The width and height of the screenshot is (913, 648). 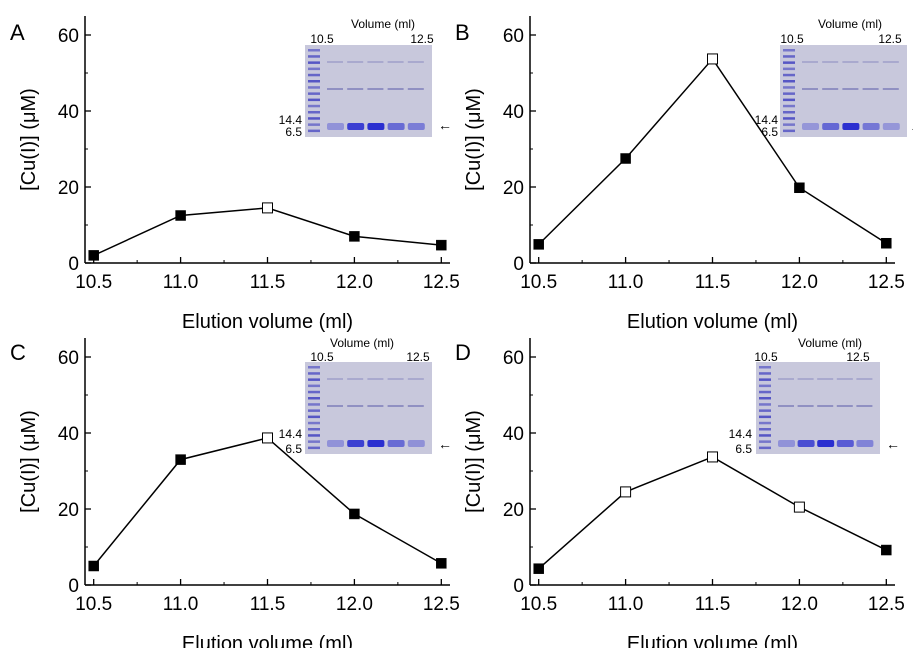 I want to click on x-tick-label: 12.5, so click(x=886, y=282).